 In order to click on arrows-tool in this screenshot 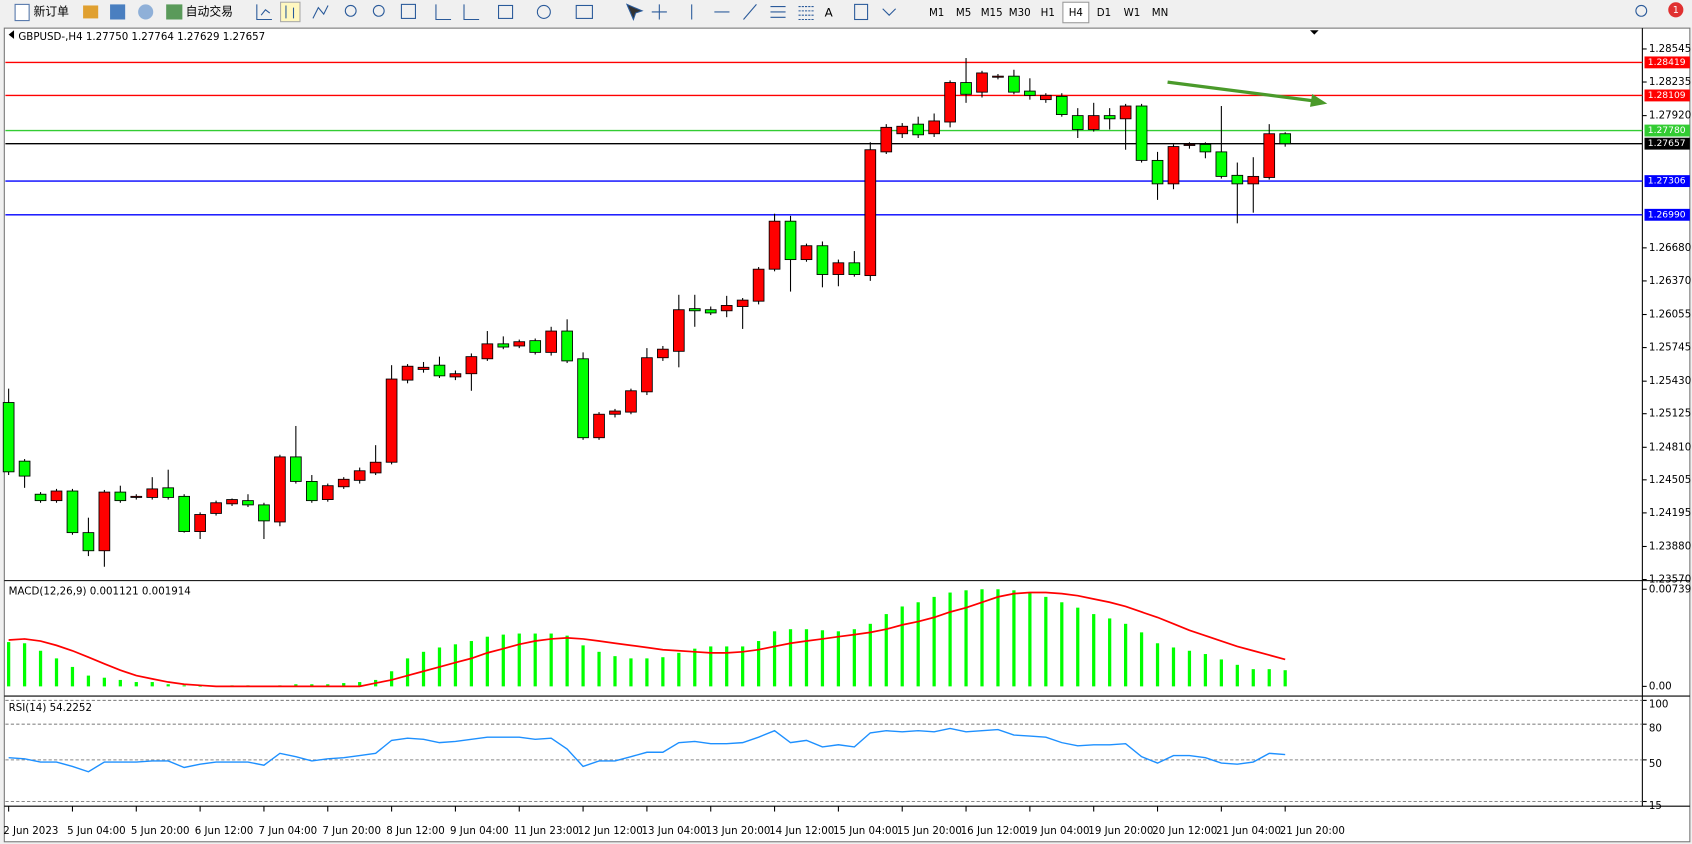, I will do `click(889, 12)`.